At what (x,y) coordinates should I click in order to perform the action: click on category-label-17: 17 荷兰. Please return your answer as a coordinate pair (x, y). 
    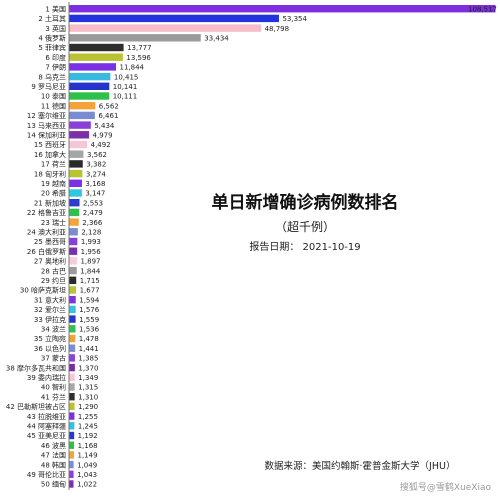
    Looking at the image, I should click on (53, 164).